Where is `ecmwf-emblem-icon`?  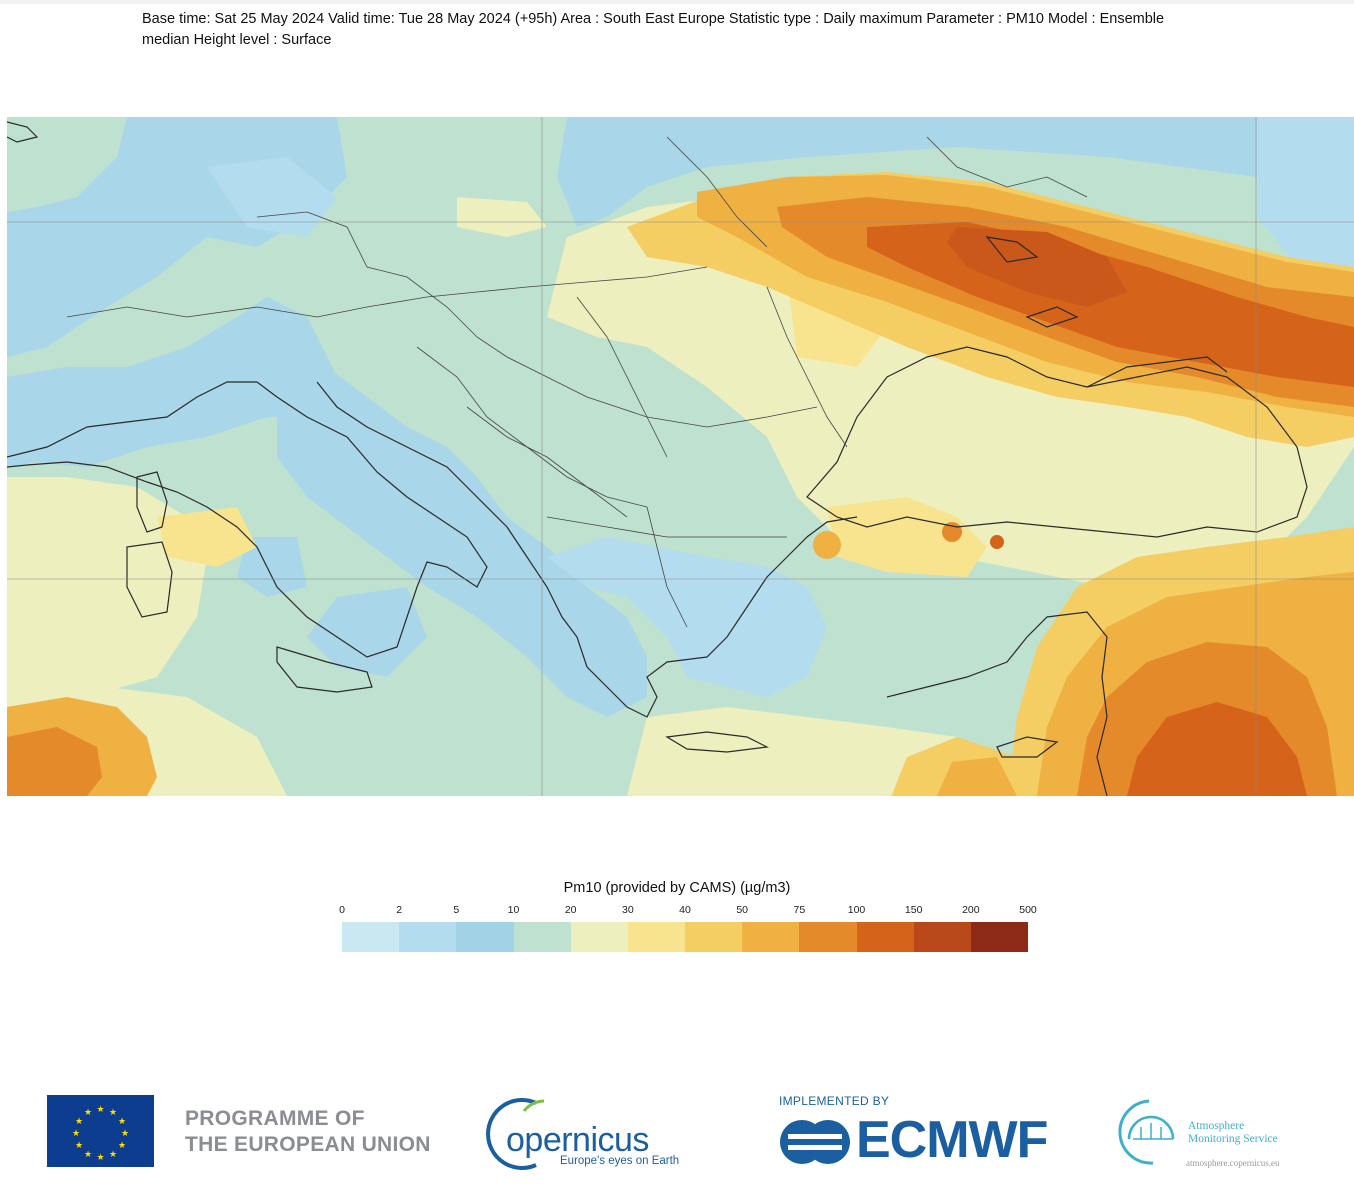 ecmwf-emblem-icon is located at coordinates (815, 1142).